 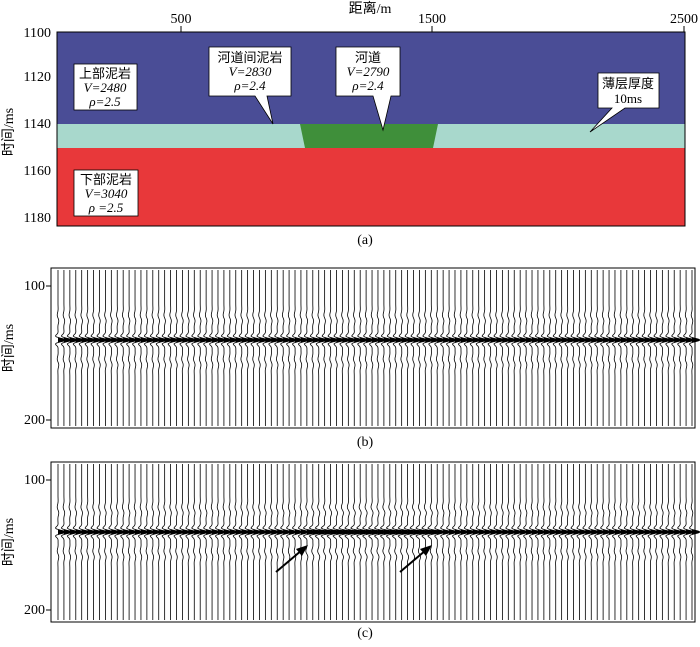 What do you see at coordinates (371, 187) in the screenshot?
I see `lower-mudstone-layer` at bounding box center [371, 187].